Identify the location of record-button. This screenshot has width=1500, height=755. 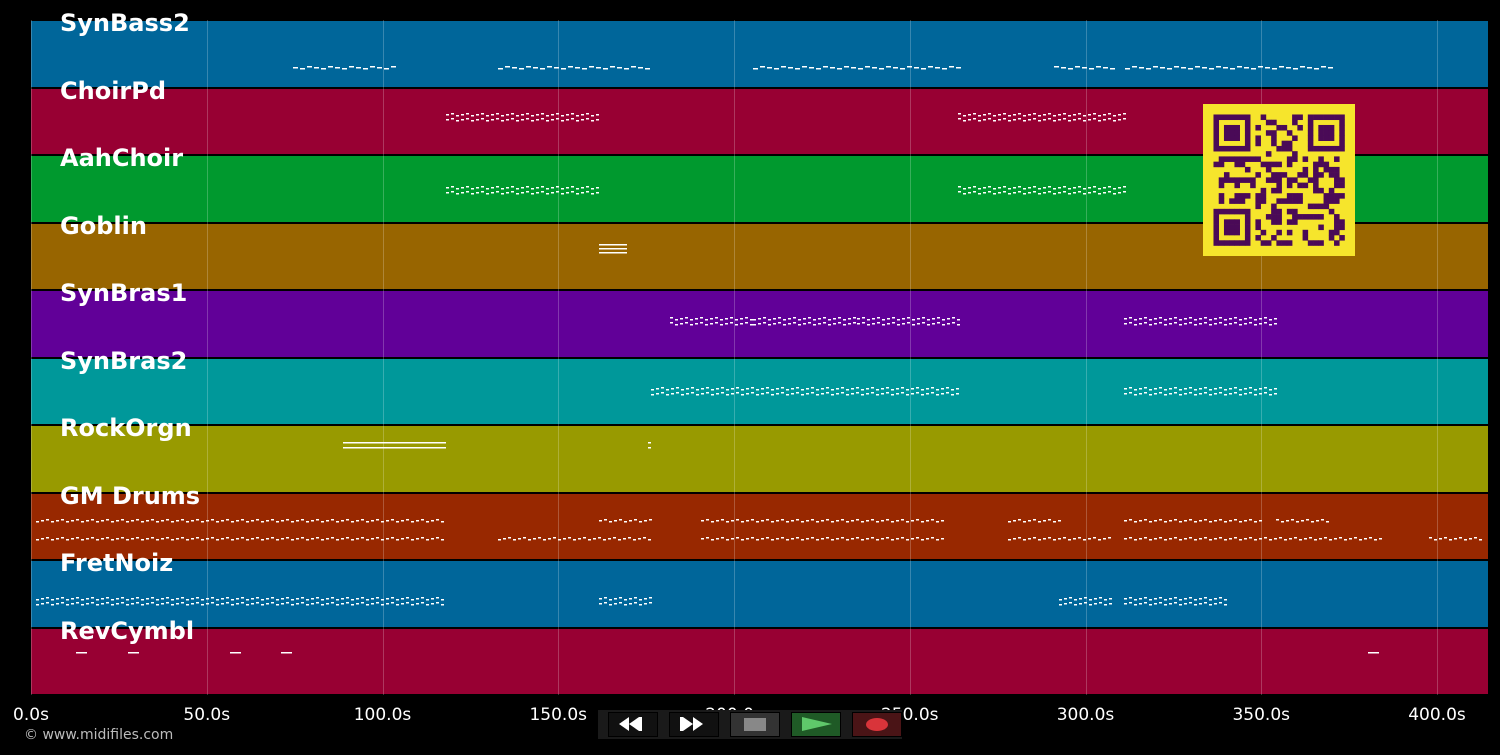
(877, 724).